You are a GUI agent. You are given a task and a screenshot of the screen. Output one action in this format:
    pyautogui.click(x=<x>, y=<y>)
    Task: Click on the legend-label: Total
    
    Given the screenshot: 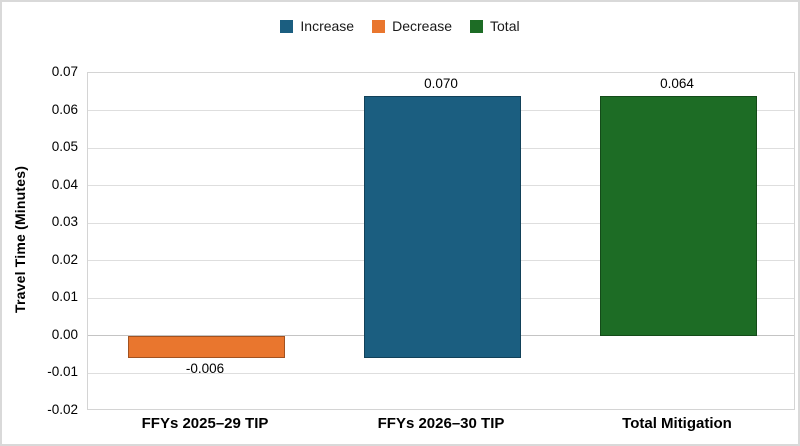 What is the action you would take?
    pyautogui.click(x=505, y=26)
    